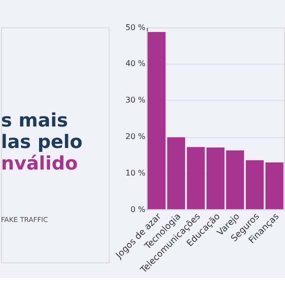  What do you see at coordinates (136, 137) in the screenshot?
I see `y-tick-label: 20 %` at bounding box center [136, 137].